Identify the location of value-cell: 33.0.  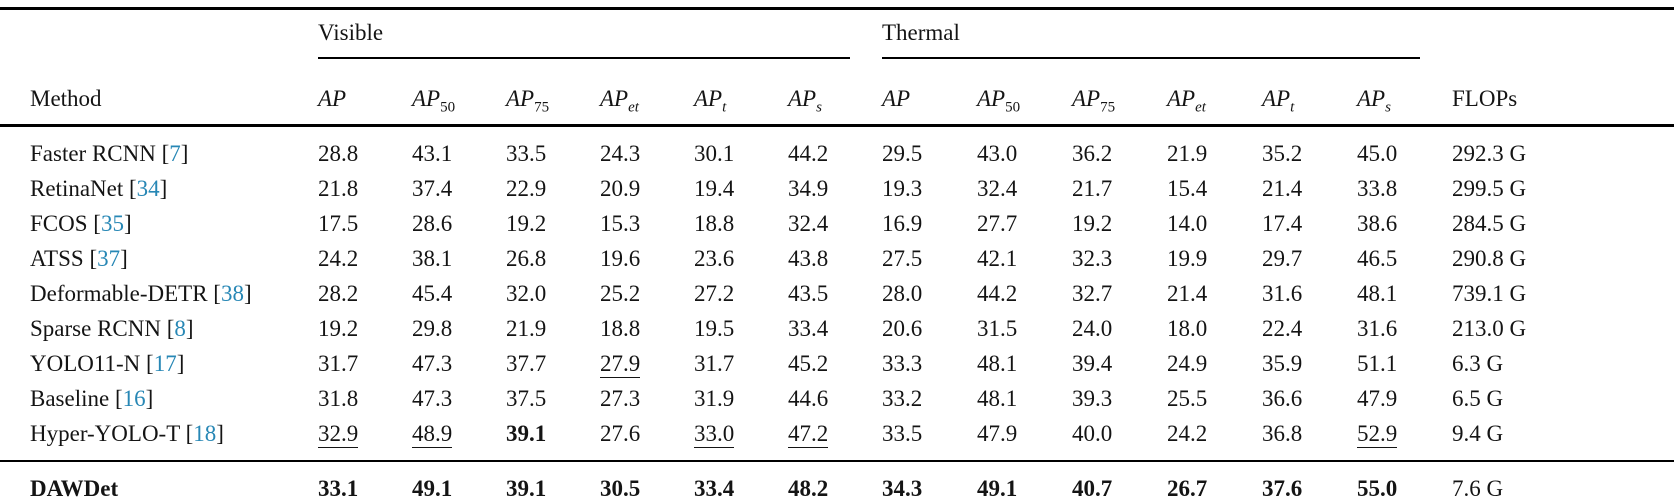
(714, 434).